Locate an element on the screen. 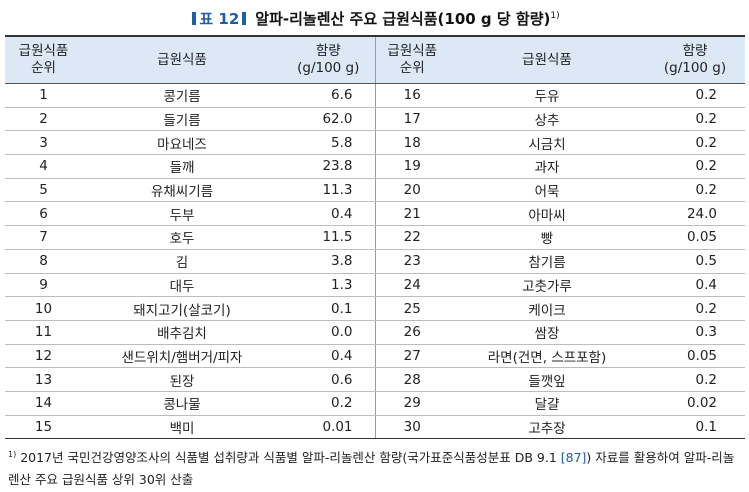 Image resolution: width=749 pixels, height=492 pixels. header-amount-line2: (g/100 g) is located at coordinates (328, 68).